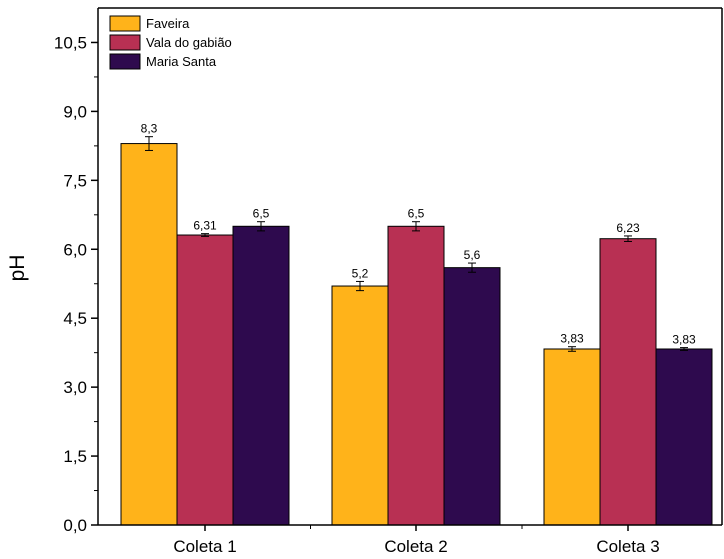 The width and height of the screenshot is (724, 559). What do you see at coordinates (627, 546) in the screenshot?
I see `x-category-label: Coleta 3` at bounding box center [627, 546].